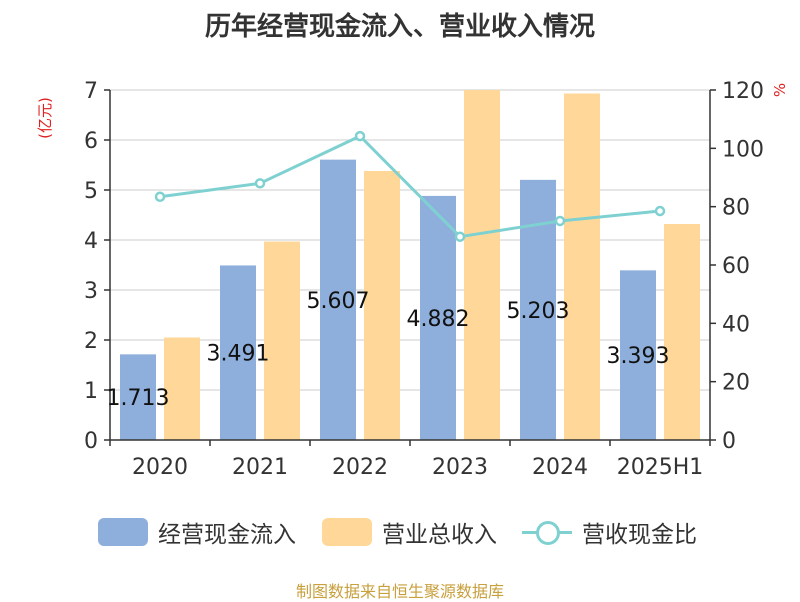  I want to click on y-right-tick-label: 80, so click(736, 208).